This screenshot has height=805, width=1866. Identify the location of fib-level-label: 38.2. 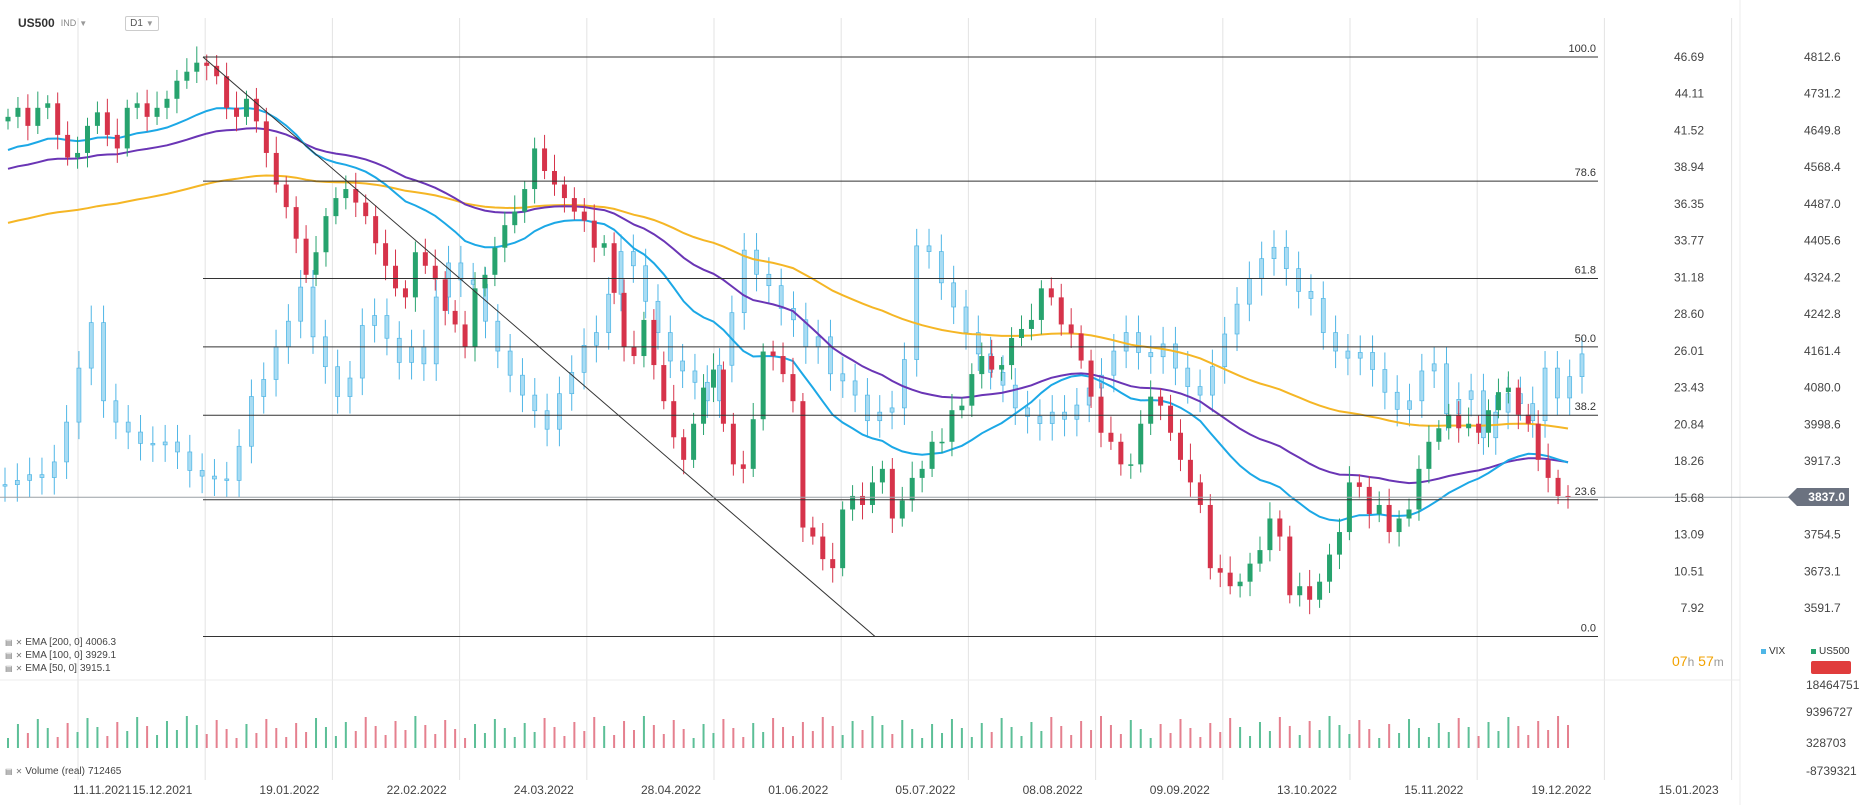
(1585, 407).